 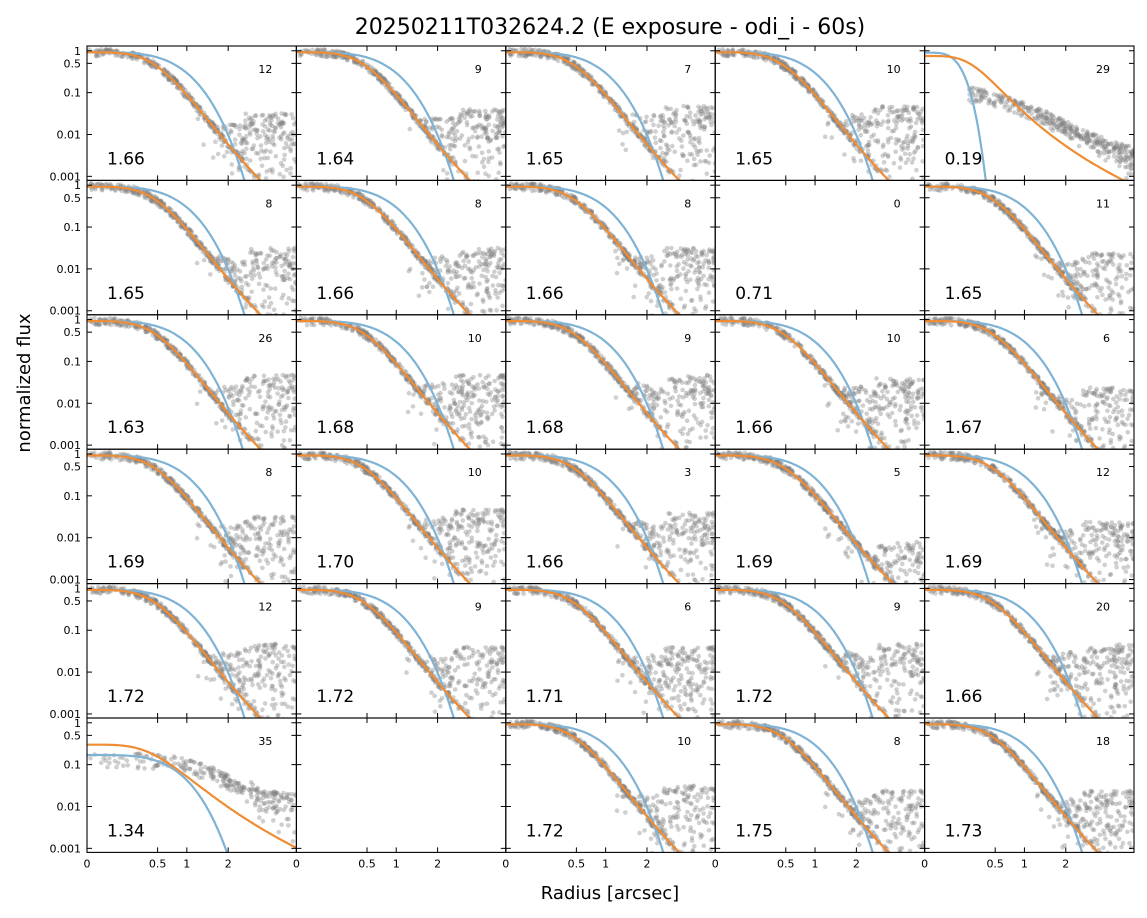 I want to click on panel-28: 0 0.5 1 2 1.72 10, so click(x=609, y=793).